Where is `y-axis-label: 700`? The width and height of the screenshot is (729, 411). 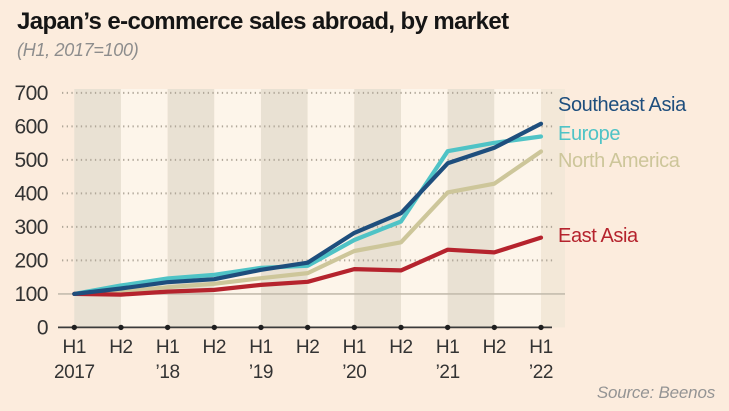
y-axis-label: 700 is located at coordinates (31, 93).